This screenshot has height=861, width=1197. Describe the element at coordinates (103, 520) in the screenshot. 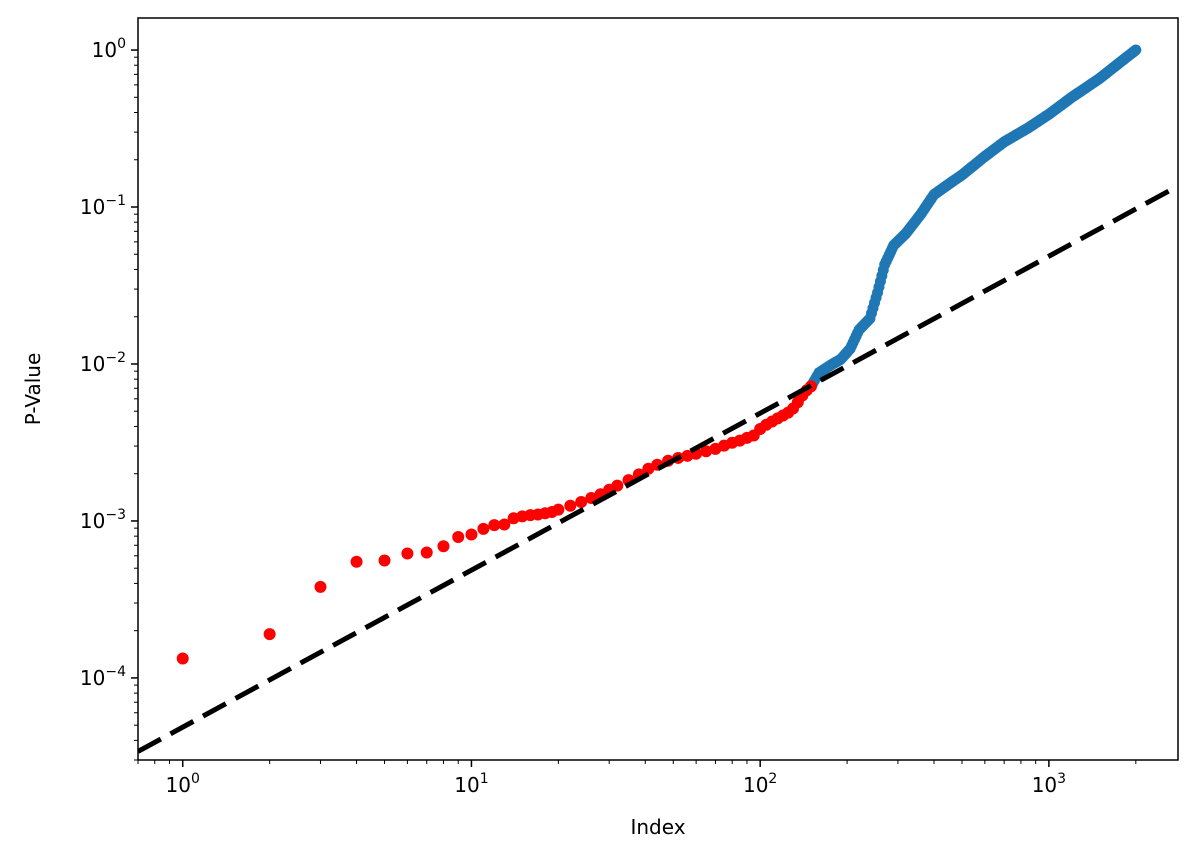

I see `y-tick-label: 10⁻³` at that location.